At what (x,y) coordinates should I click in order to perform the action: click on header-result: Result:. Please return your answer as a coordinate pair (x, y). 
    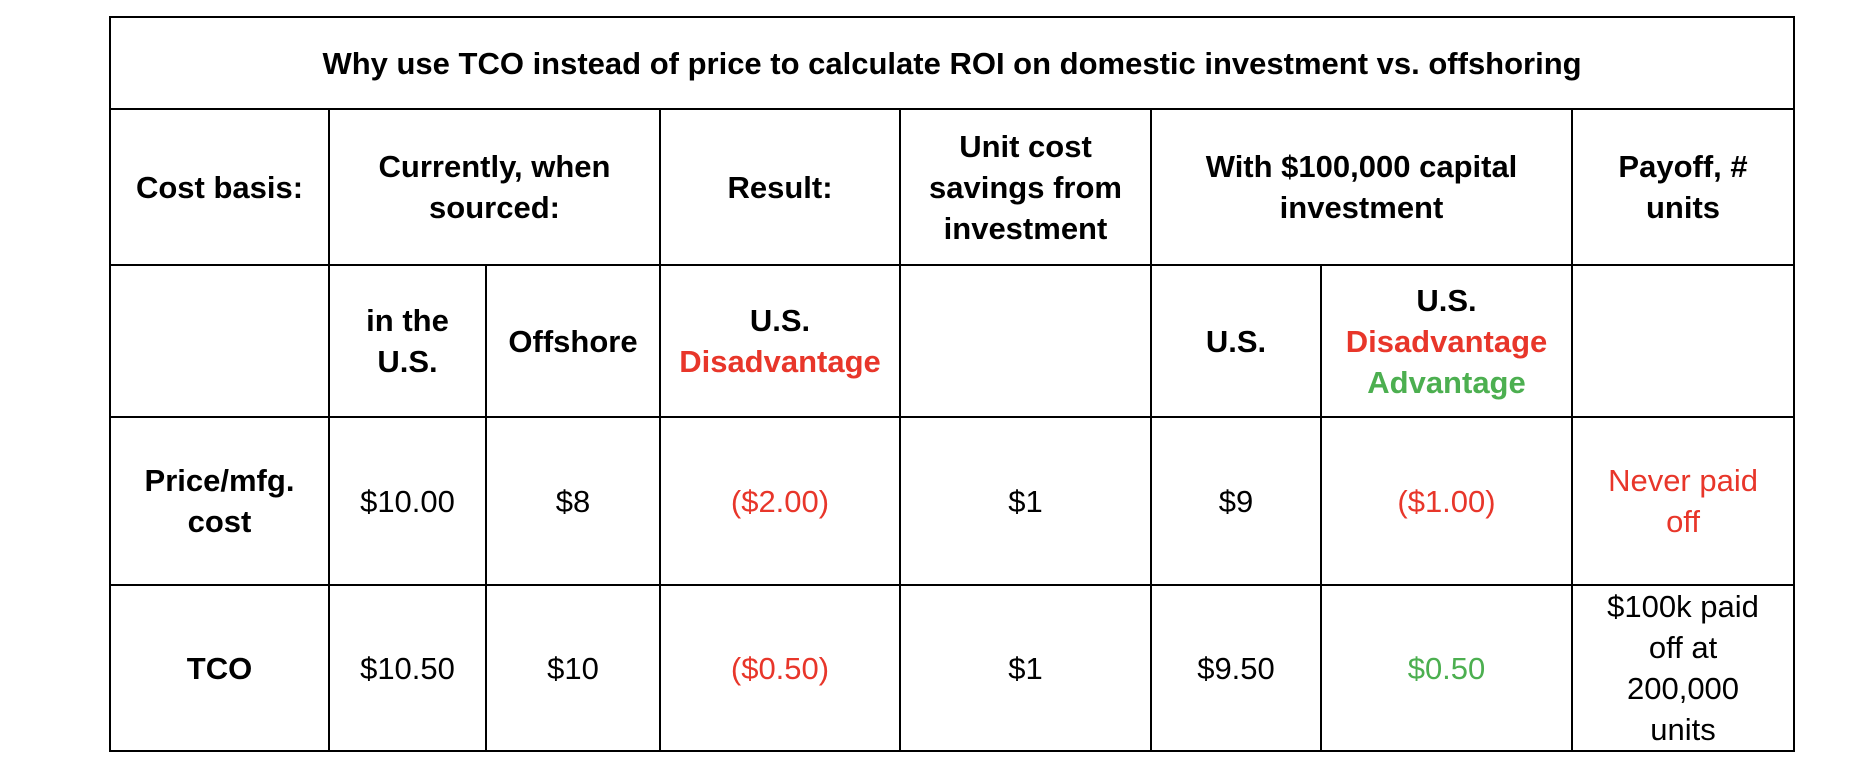
    Looking at the image, I should click on (780, 187).